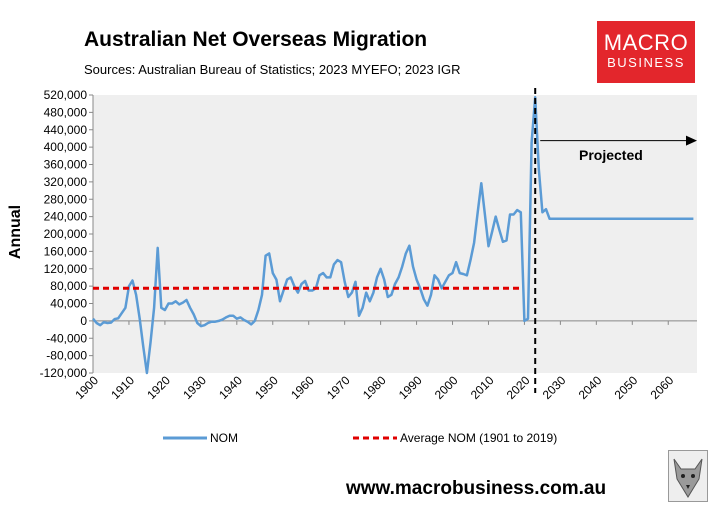 This screenshot has width=714, height=510. I want to click on annotation-layer: Projected, so click(615, 240).